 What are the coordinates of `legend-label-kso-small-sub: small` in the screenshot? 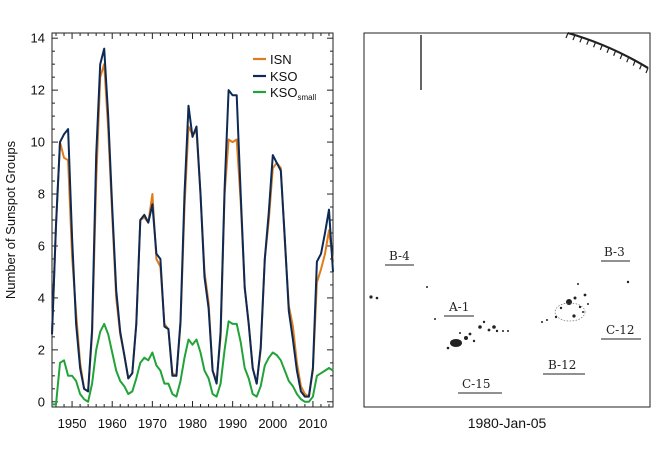 It's located at (306, 97).